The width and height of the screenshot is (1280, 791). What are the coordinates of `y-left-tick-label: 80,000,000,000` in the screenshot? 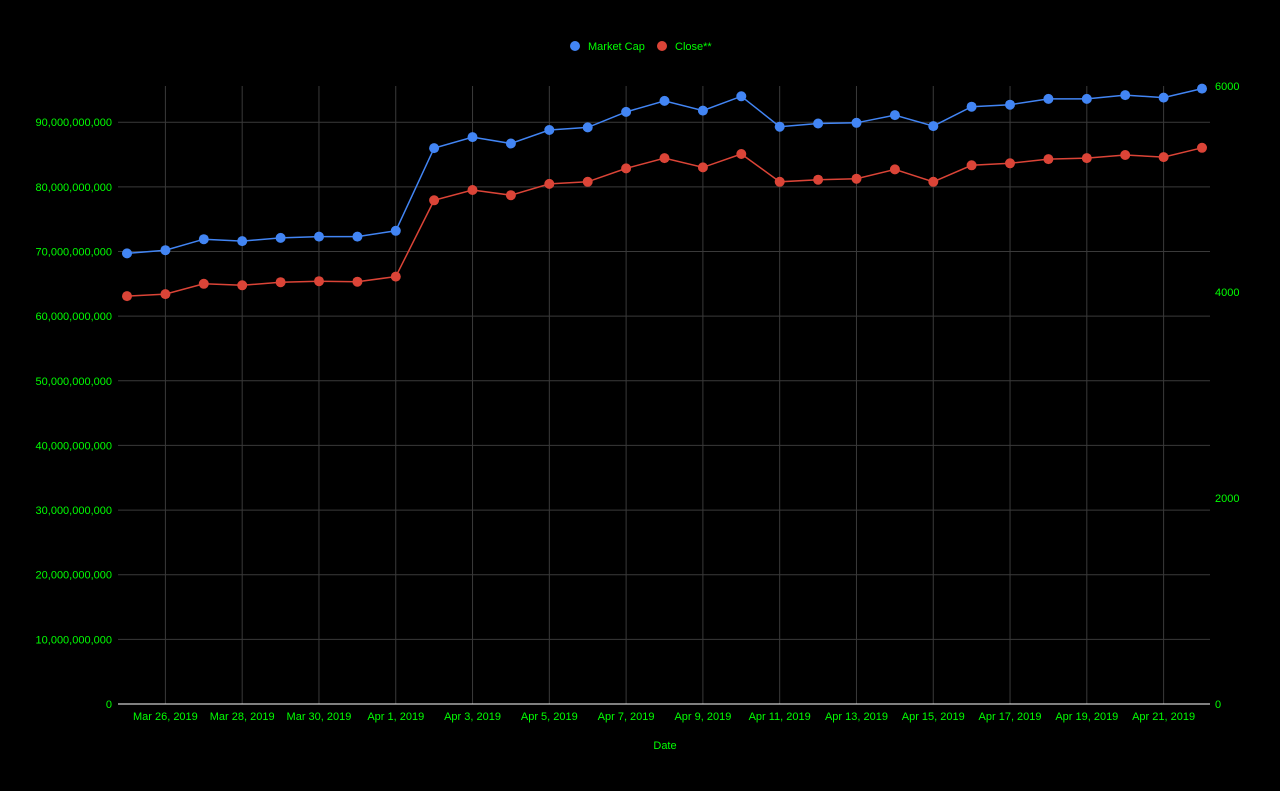 It's located at (74, 188).